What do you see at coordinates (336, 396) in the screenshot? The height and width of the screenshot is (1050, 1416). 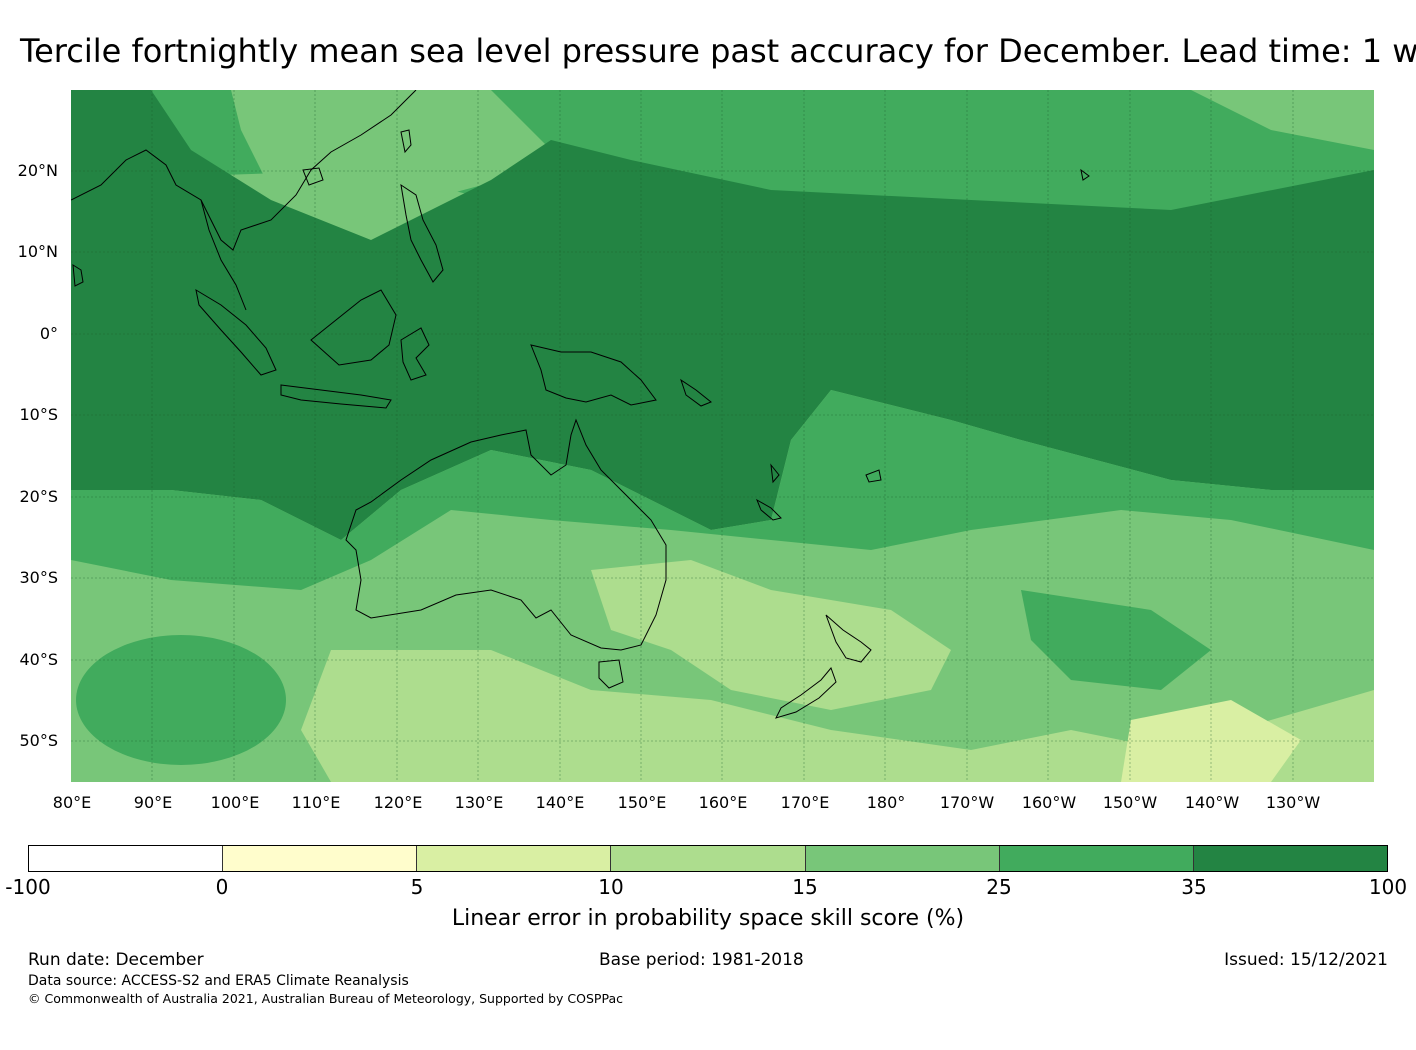 I see `java-coast` at bounding box center [336, 396].